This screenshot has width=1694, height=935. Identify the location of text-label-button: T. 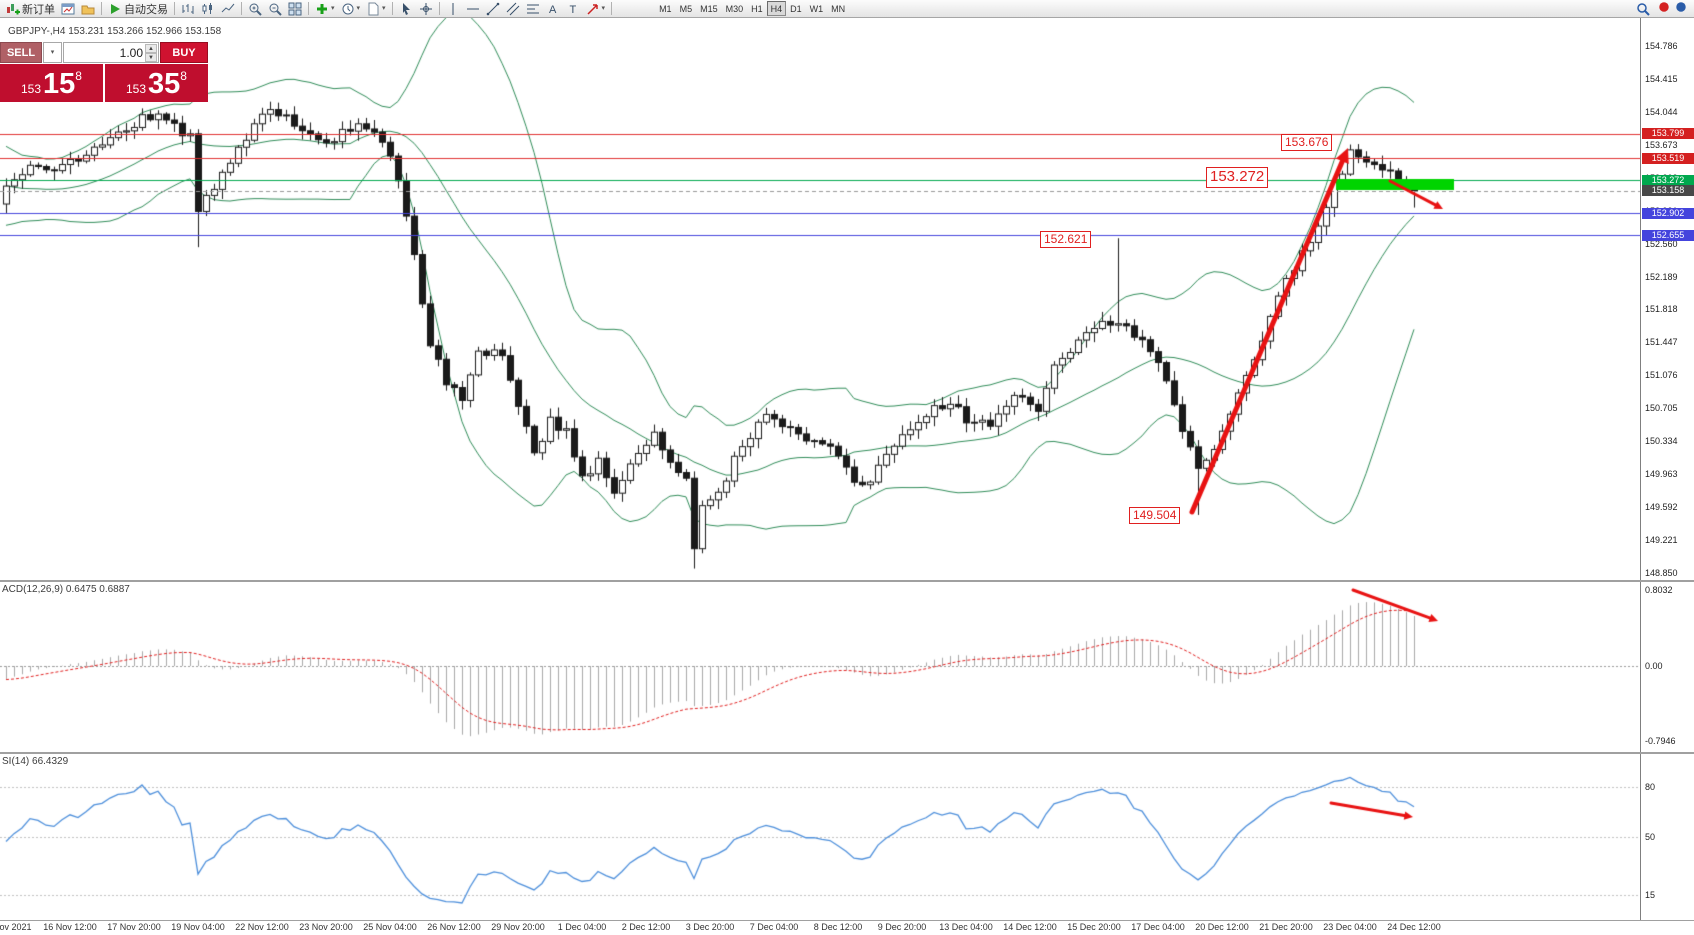
(573, 9).